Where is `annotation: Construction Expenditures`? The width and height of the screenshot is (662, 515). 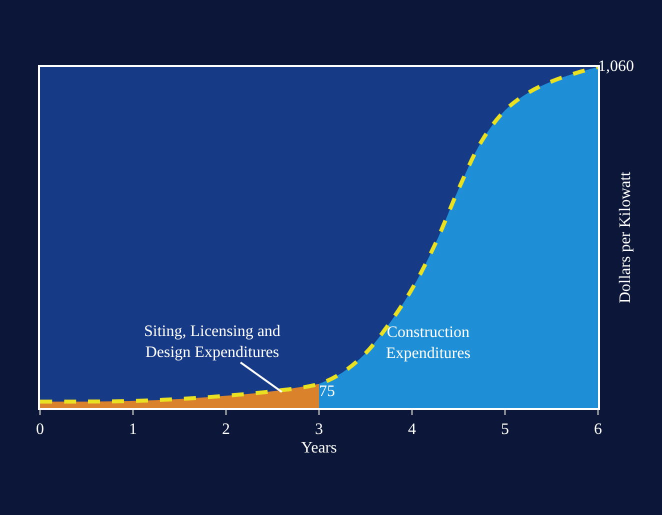 annotation: Construction Expenditures is located at coordinates (428, 343).